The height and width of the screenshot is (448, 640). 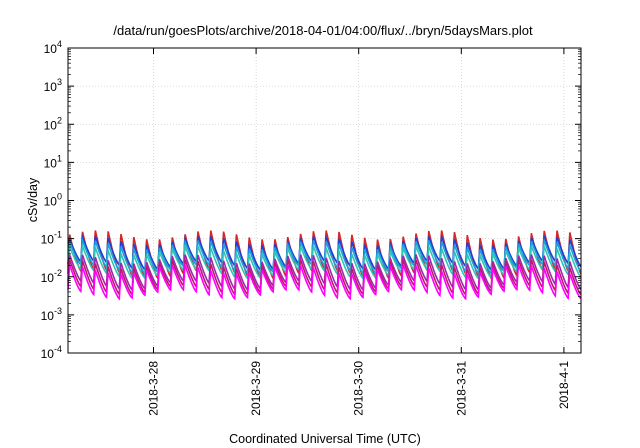 What do you see at coordinates (359, 388) in the screenshot?
I see `x-tick-label: 2018-3-30` at bounding box center [359, 388].